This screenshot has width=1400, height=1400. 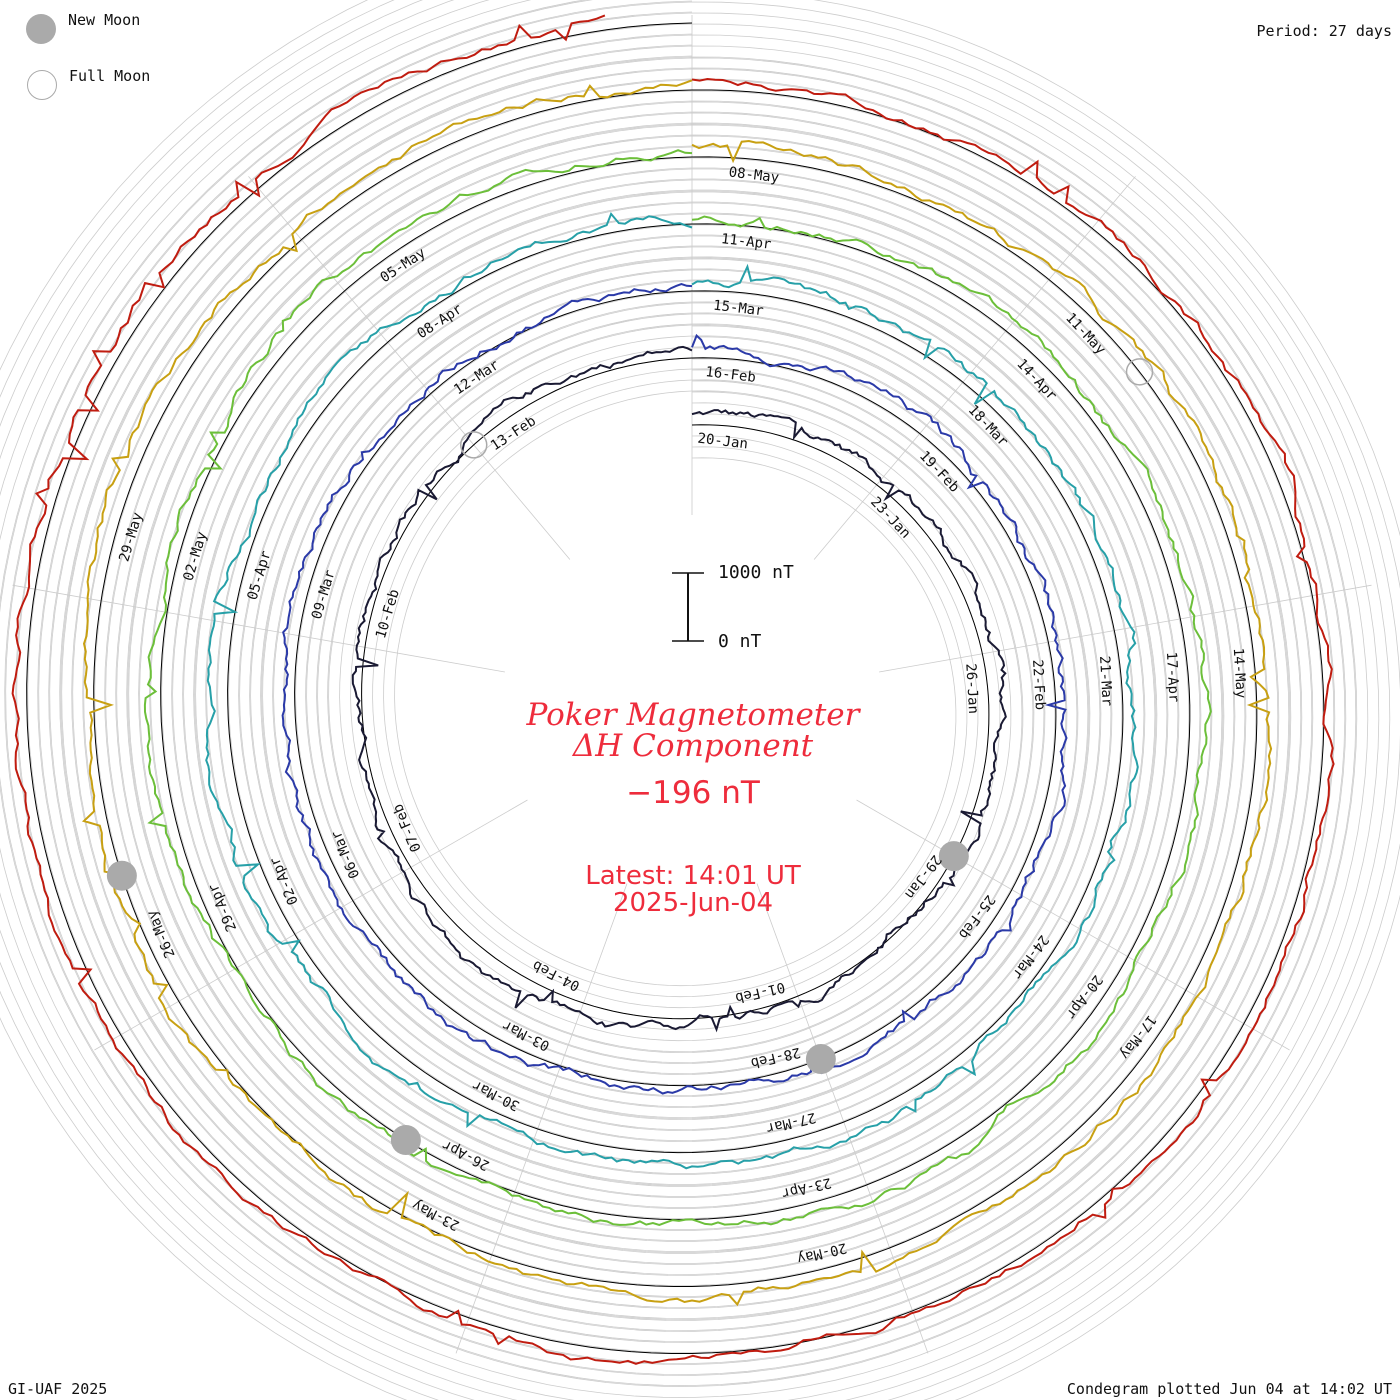 What do you see at coordinates (513, 433) in the screenshot?
I see `day-label: 13-Feb` at bounding box center [513, 433].